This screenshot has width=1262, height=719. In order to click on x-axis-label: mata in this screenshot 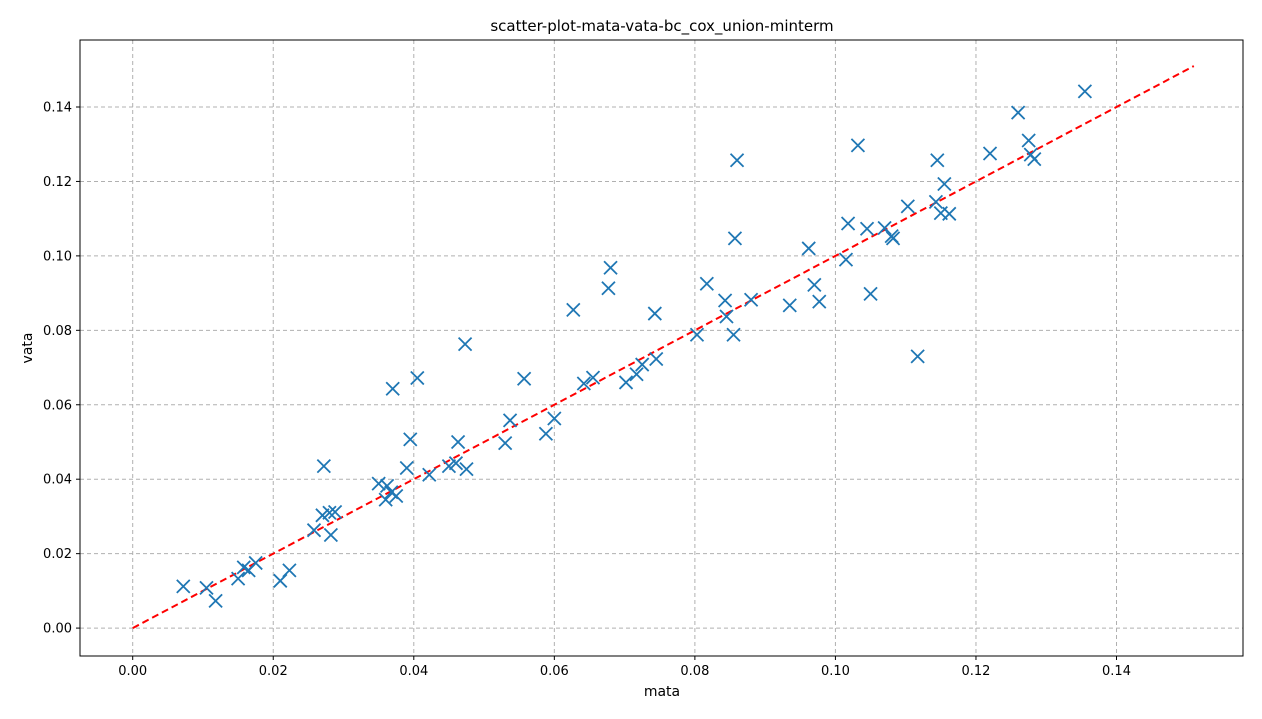, I will do `click(662, 692)`.